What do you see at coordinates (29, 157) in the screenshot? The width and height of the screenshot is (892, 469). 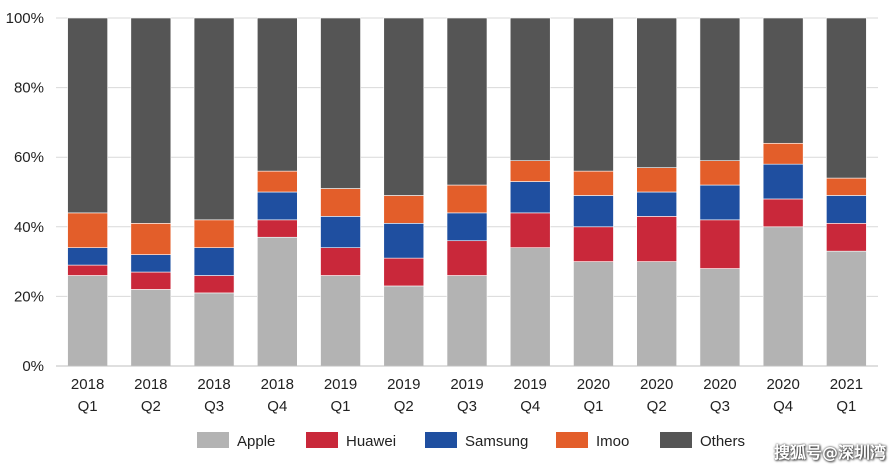 I see `y-tick-label: 60%` at bounding box center [29, 157].